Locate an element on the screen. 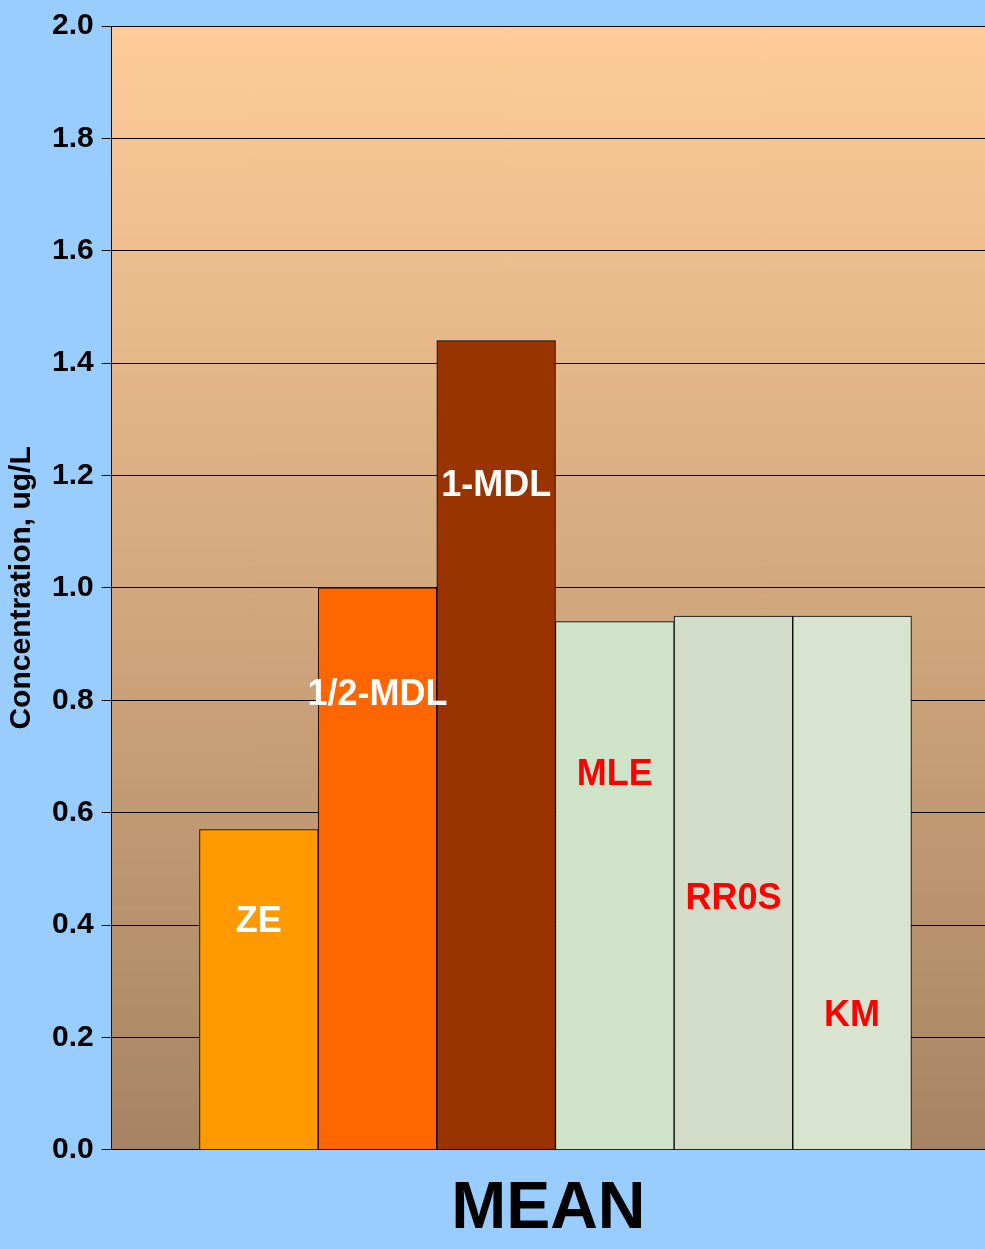 The height and width of the screenshot is (1249, 985). y-tick-label: 0.4 is located at coordinates (72, 923).